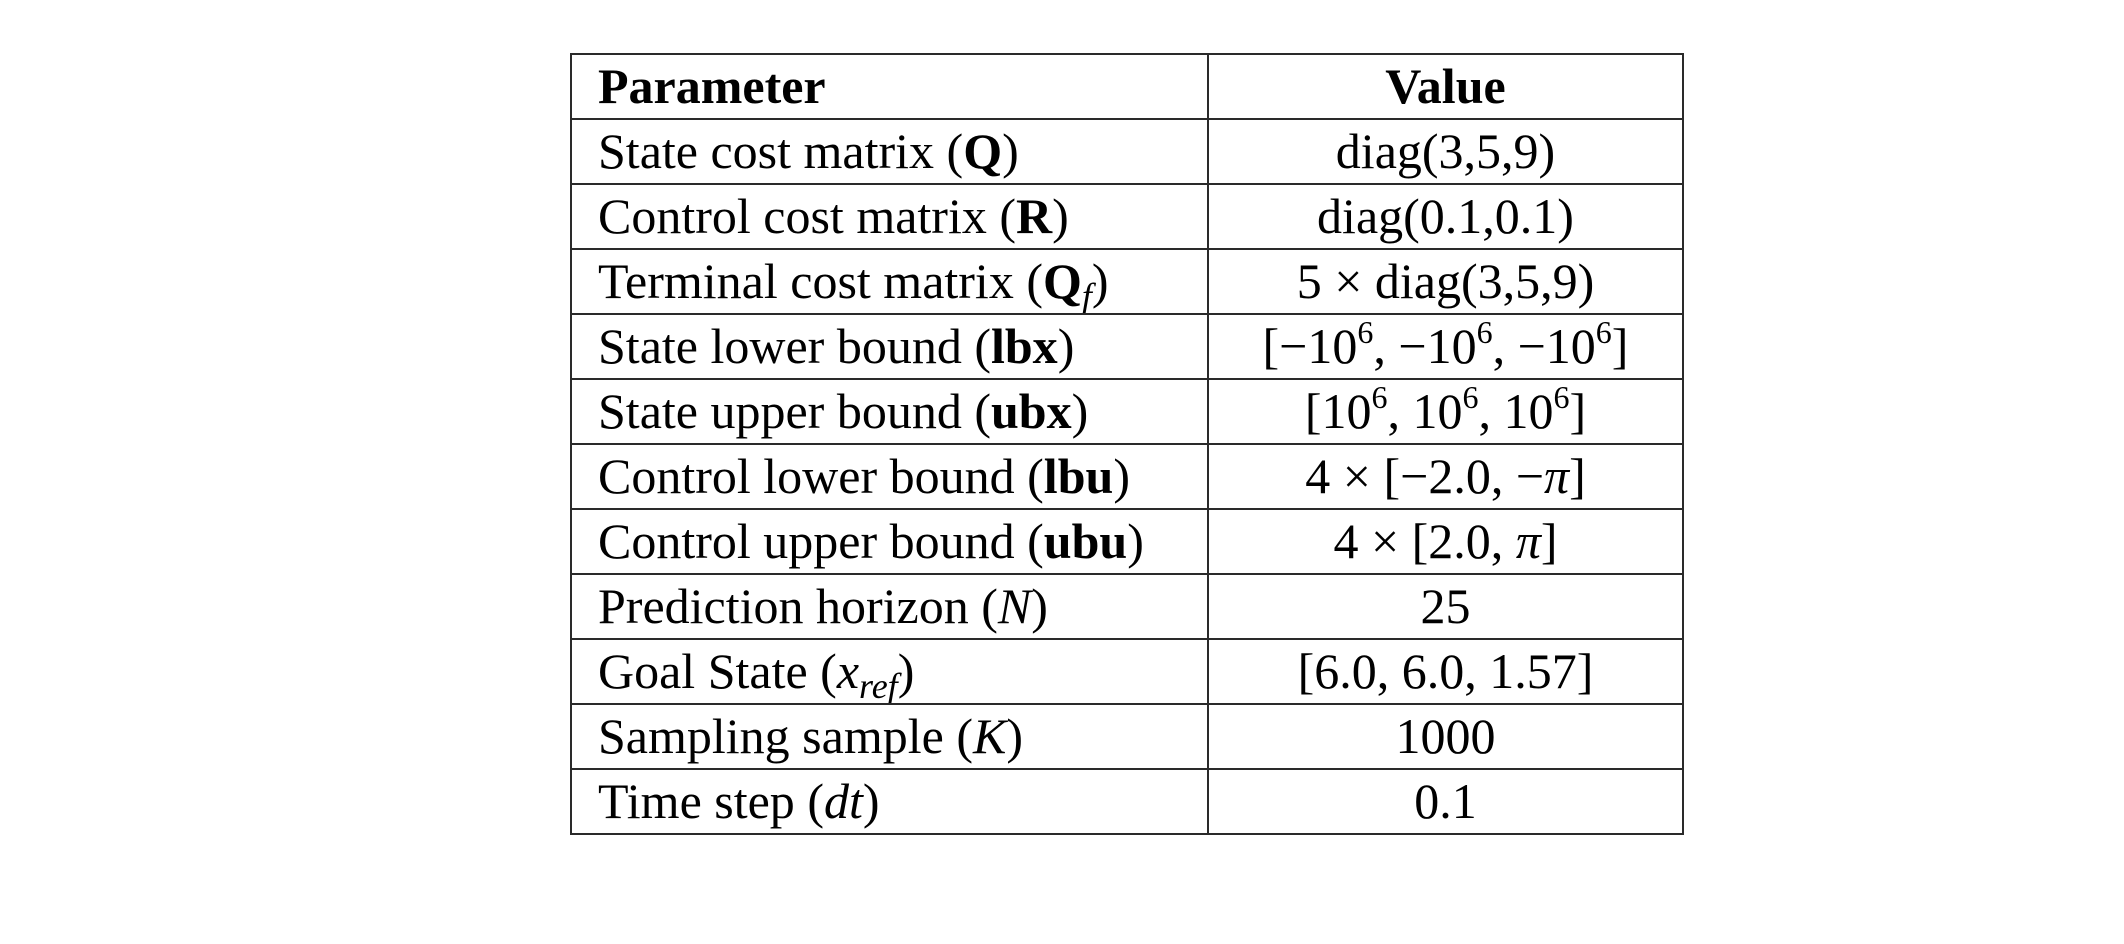 Image resolution: width=2124 pixels, height=944 pixels. I want to click on parameter-cell: Control cost matrix (R), so click(889, 216).